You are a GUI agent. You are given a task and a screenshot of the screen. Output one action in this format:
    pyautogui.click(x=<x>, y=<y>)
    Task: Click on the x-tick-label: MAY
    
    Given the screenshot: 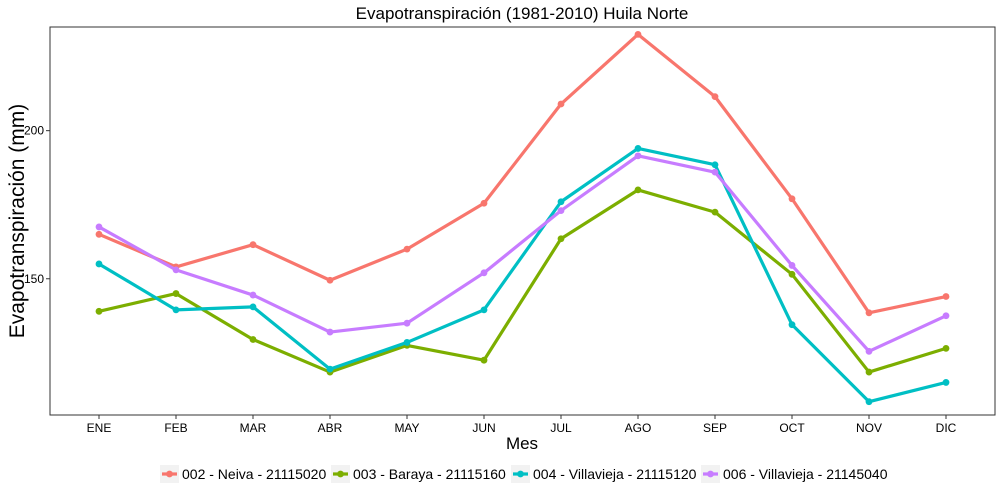 What is the action you would take?
    pyautogui.click(x=406, y=428)
    